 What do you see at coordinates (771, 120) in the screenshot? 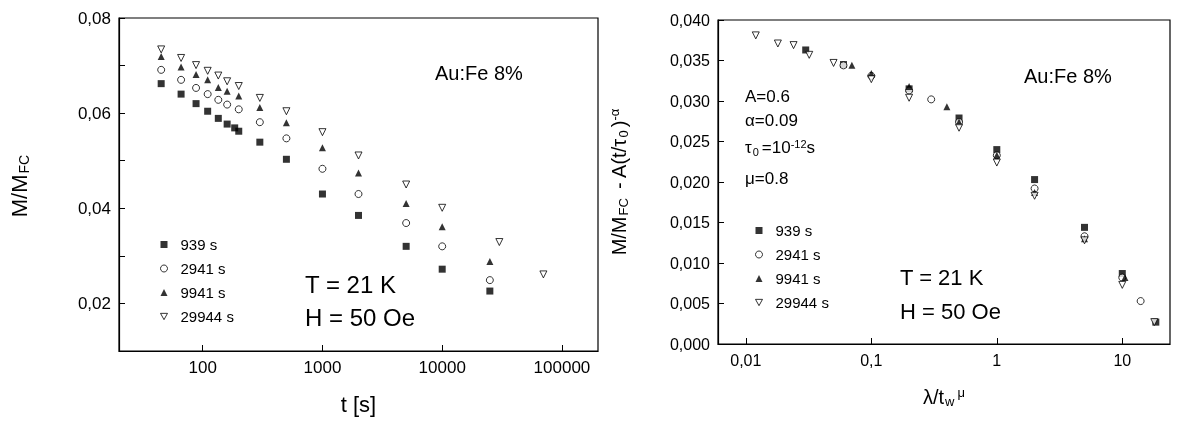
I see `annotation: α=0.09` at bounding box center [771, 120].